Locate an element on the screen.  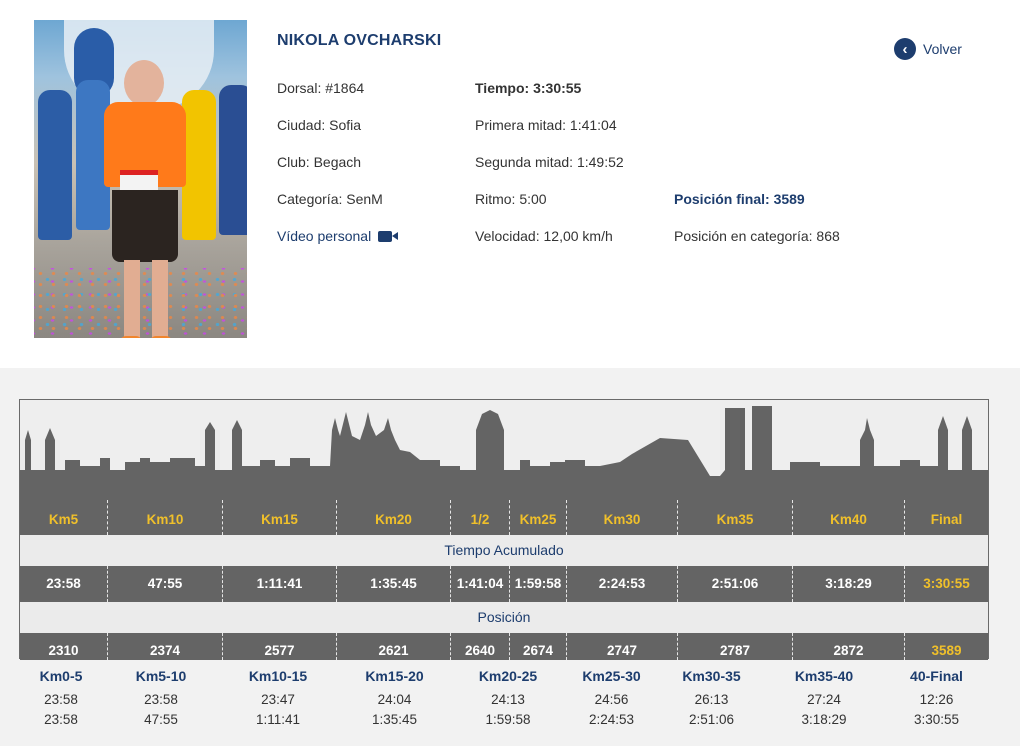
partial-label: Km15-20 is located at coordinates (394, 676).